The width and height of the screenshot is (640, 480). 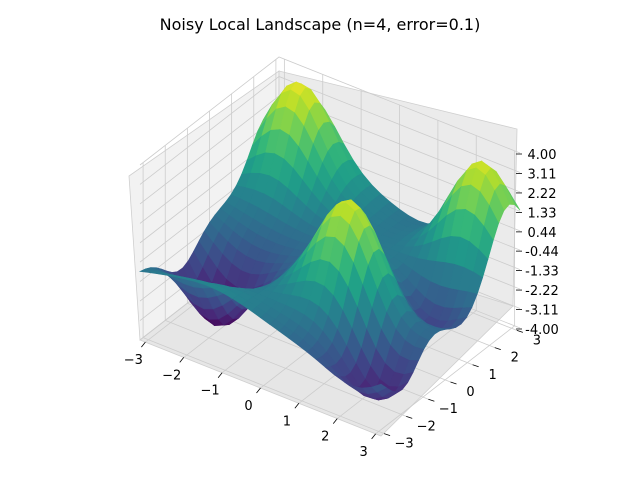 I want to click on x-tick-label: 1, so click(x=287, y=421).